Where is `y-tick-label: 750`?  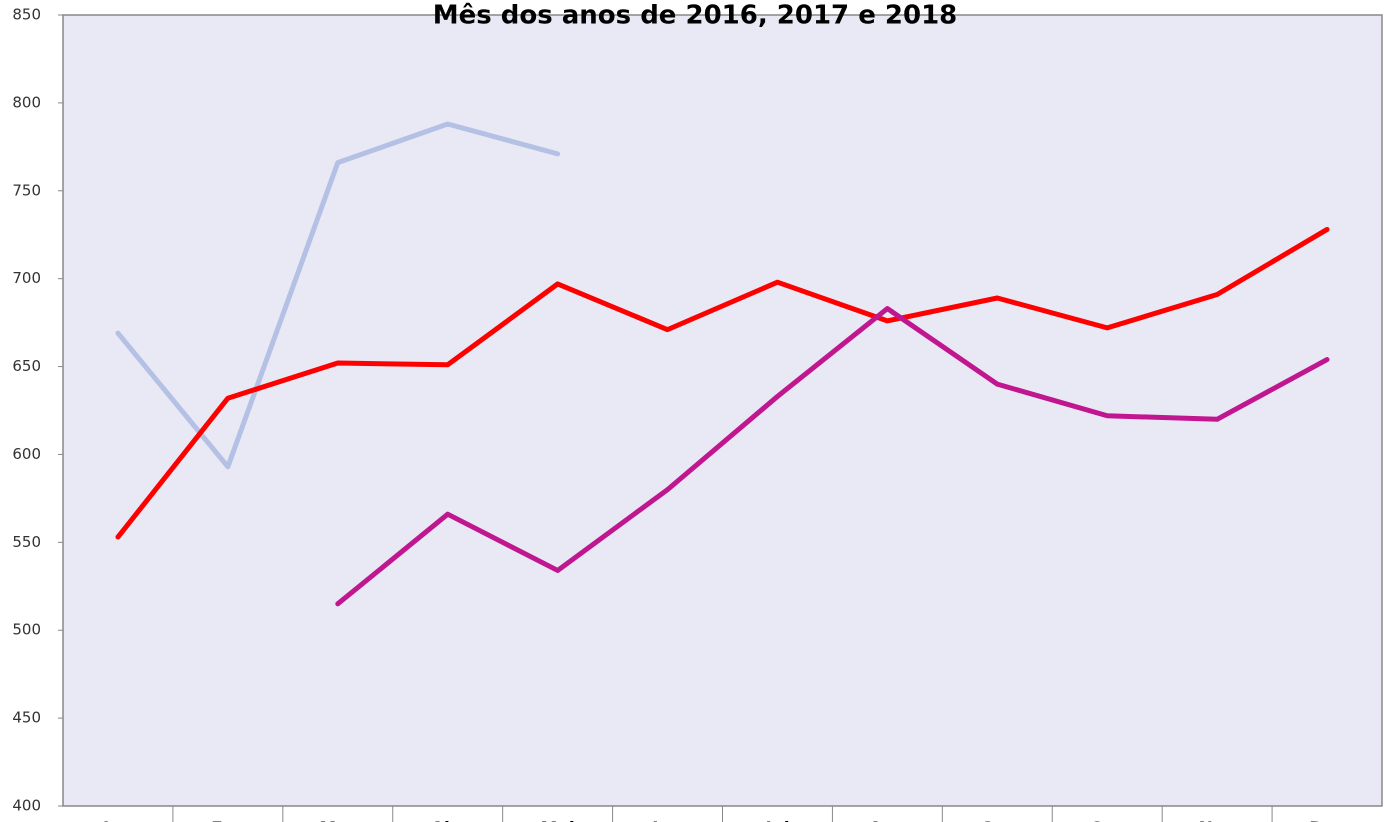 y-tick-label: 750 is located at coordinates (26, 190).